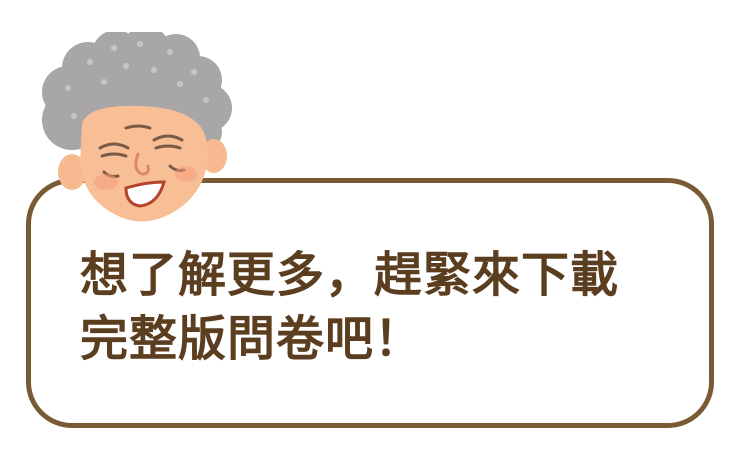 This screenshot has width=750, height=454. I want to click on callout-line-1: 想了解更多，趕緊來下載, so click(350, 275).